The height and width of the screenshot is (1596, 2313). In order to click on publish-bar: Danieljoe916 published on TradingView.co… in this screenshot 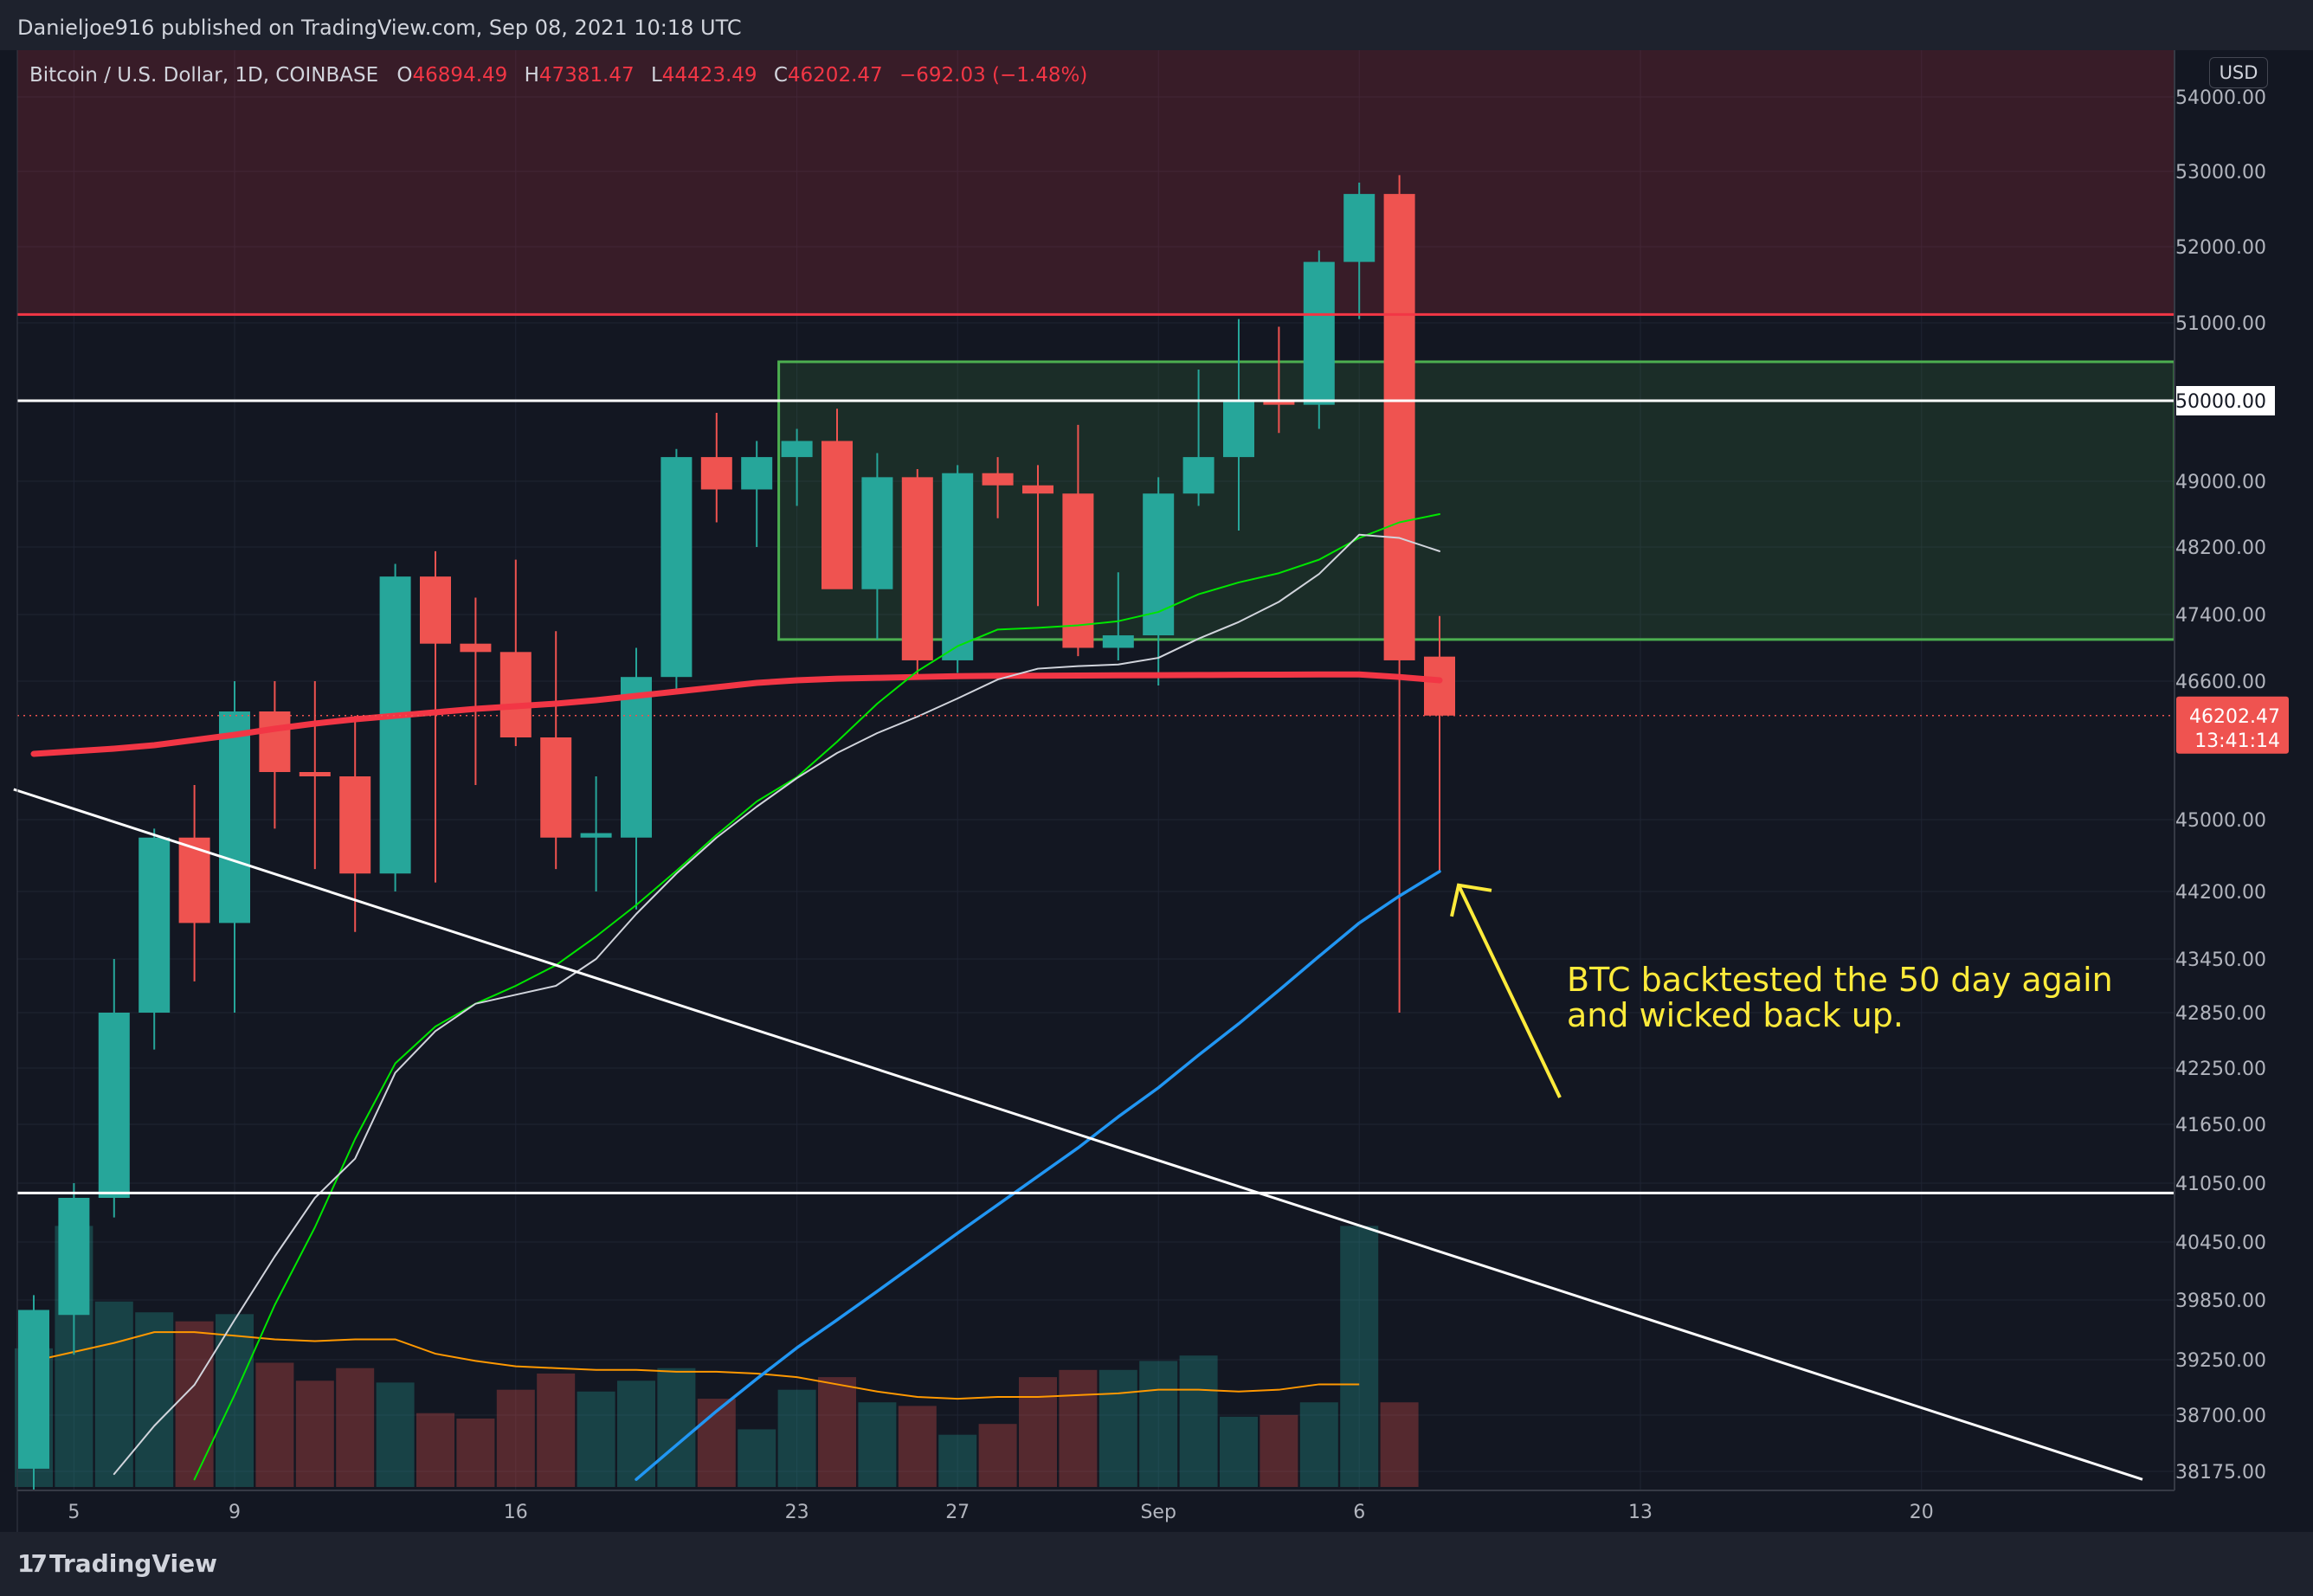, I will do `click(1156, 25)`.